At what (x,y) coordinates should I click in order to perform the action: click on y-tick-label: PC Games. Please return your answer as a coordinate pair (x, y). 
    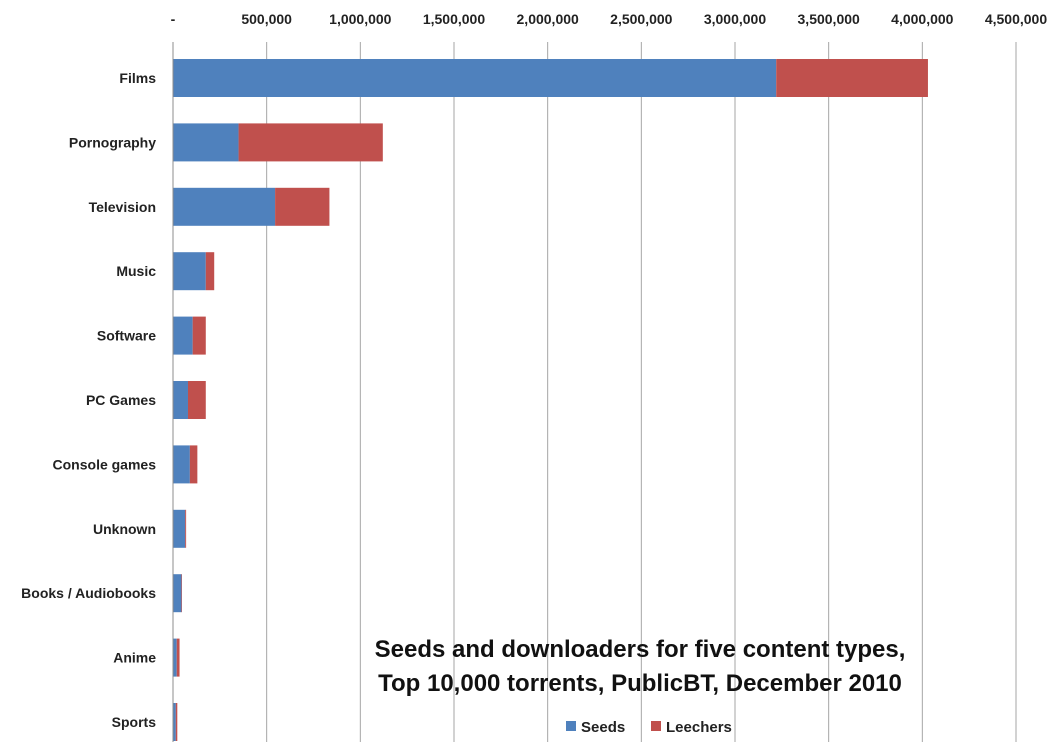
    Looking at the image, I should click on (121, 400).